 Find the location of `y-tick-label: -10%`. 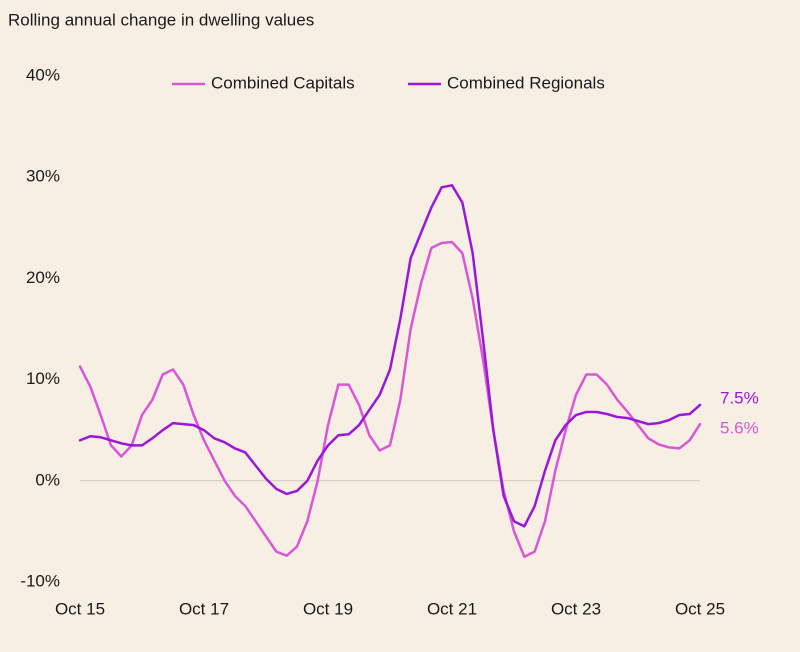

y-tick-label: -10% is located at coordinates (40, 580).